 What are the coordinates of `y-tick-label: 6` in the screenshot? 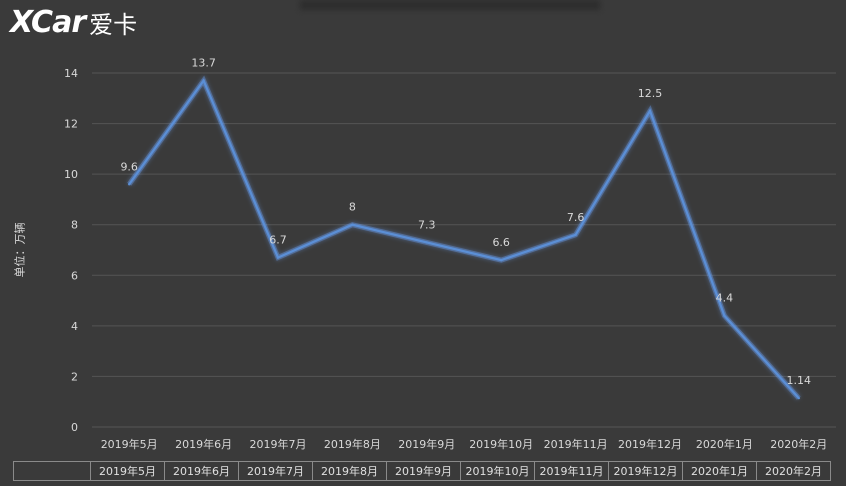 It's located at (74, 275).